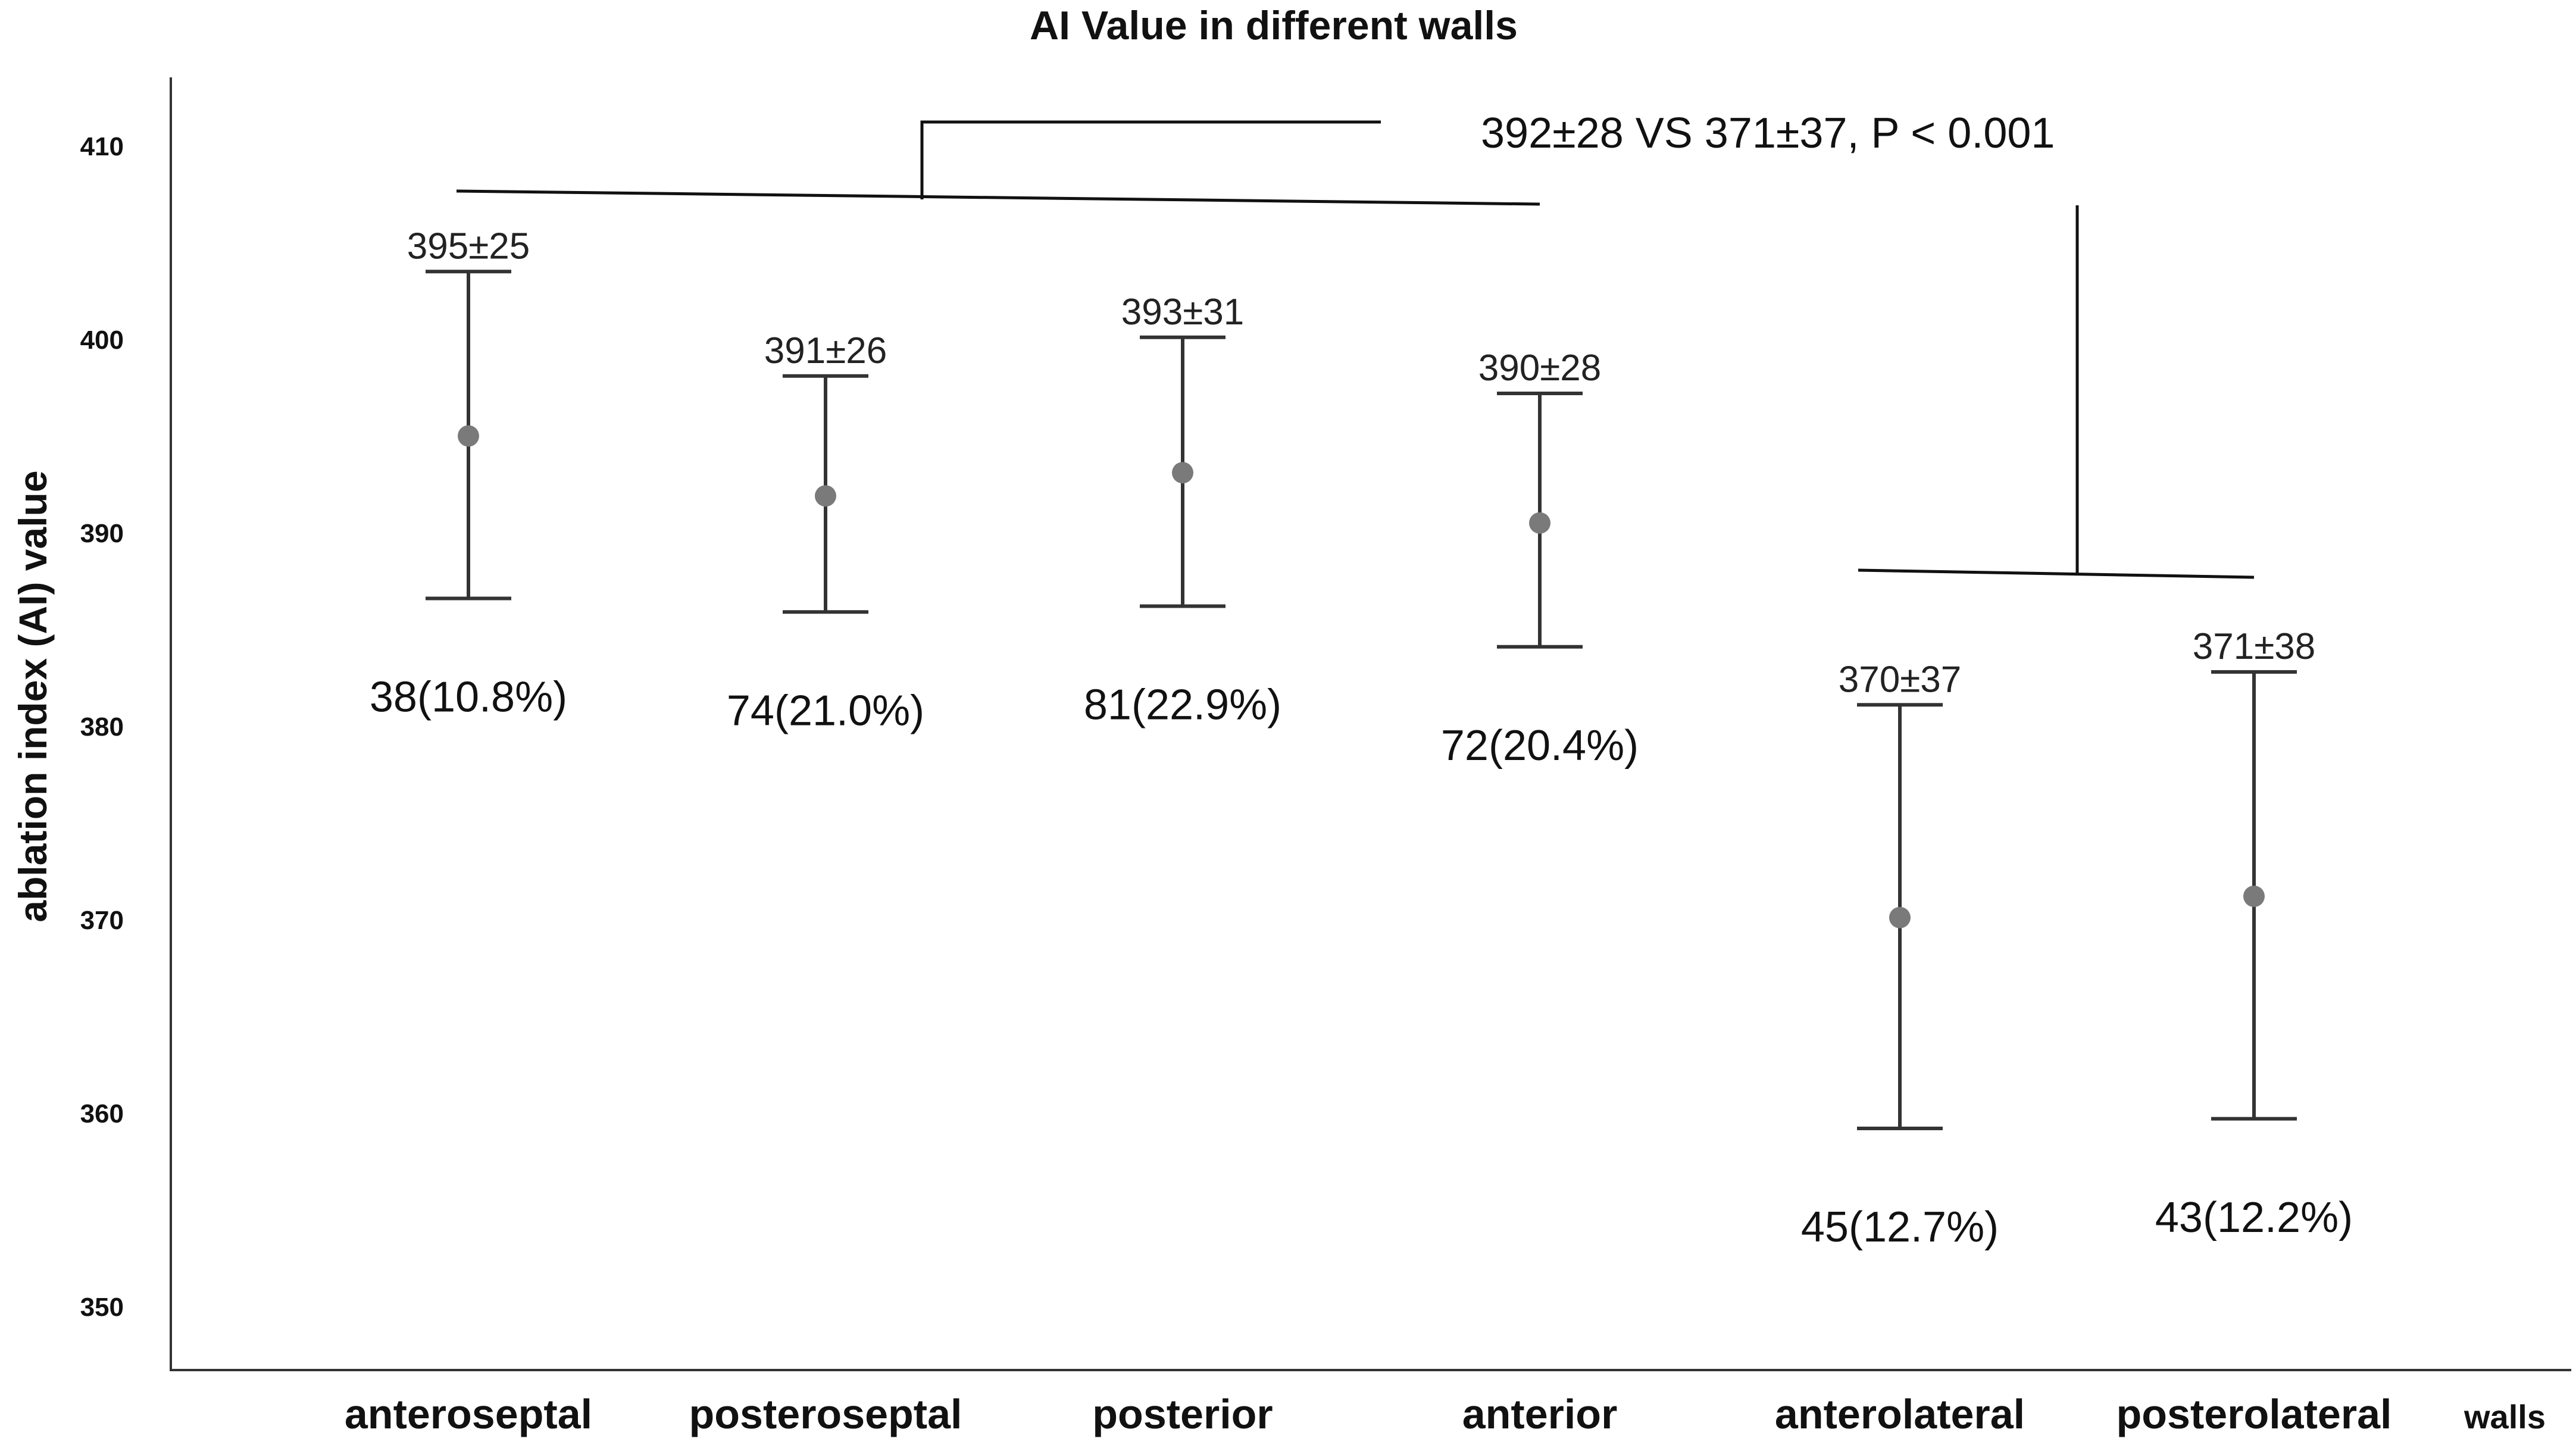  Describe the element at coordinates (2254, 1414) in the screenshot. I see `x-tick-label: posterolateral` at that location.